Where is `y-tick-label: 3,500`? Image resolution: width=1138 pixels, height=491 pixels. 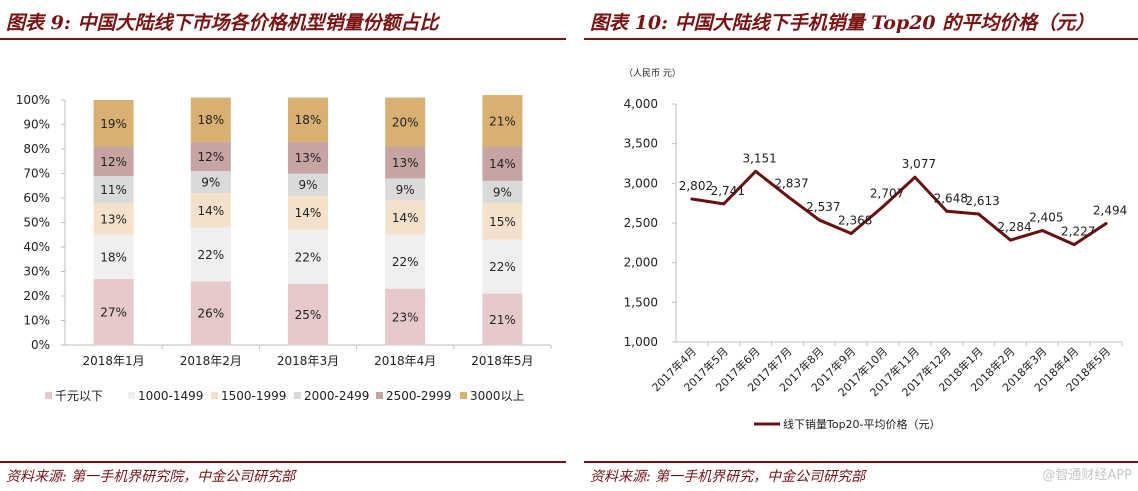 y-tick-label: 3,500 is located at coordinates (641, 144).